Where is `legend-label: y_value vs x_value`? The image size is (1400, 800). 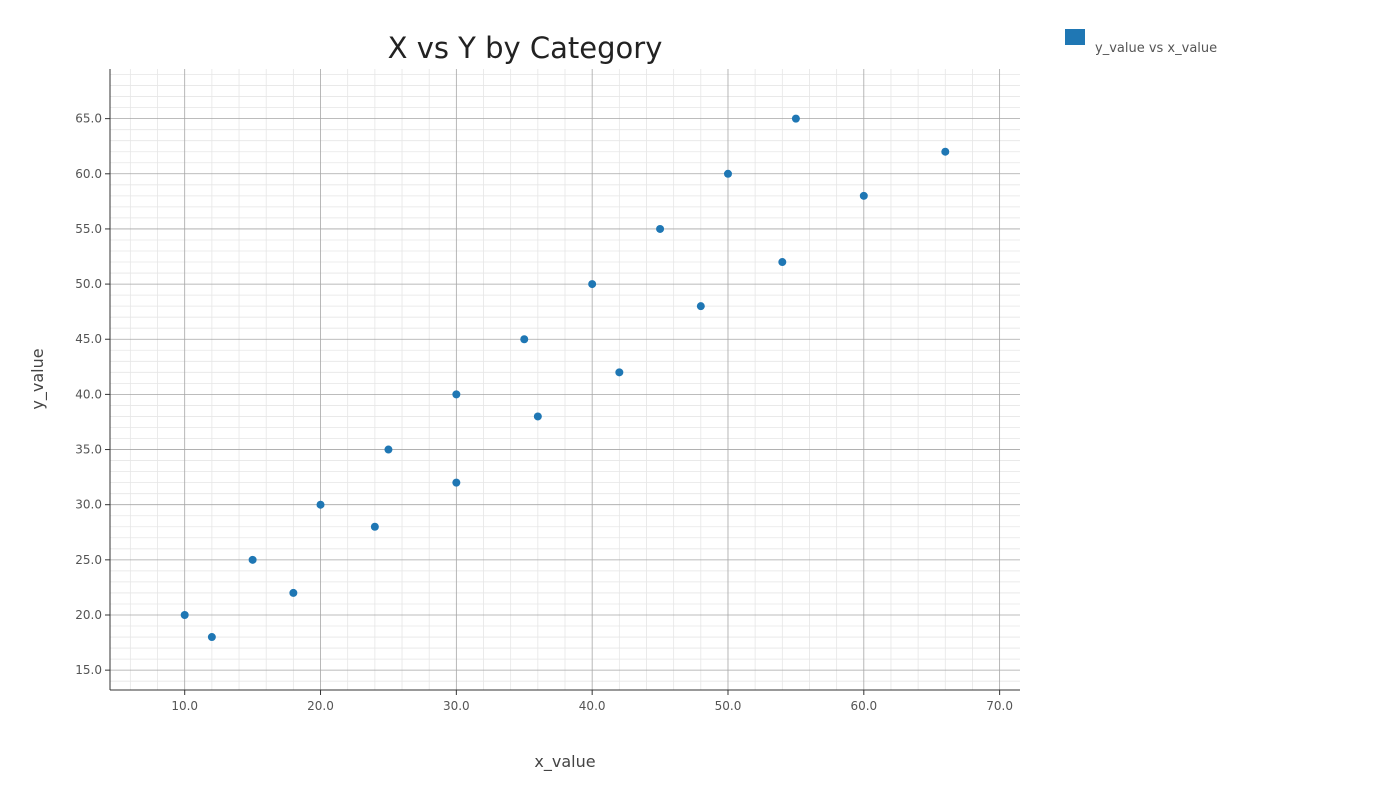 legend-label: y_value vs x_value is located at coordinates (1156, 48).